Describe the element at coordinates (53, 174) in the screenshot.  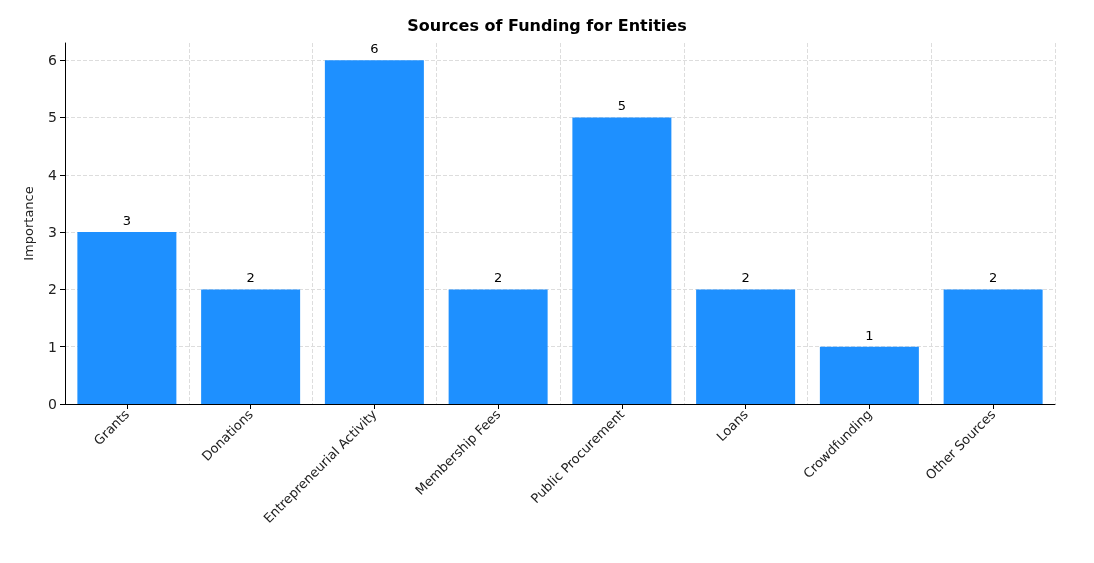
I see `y-tick-label: 4` at that location.